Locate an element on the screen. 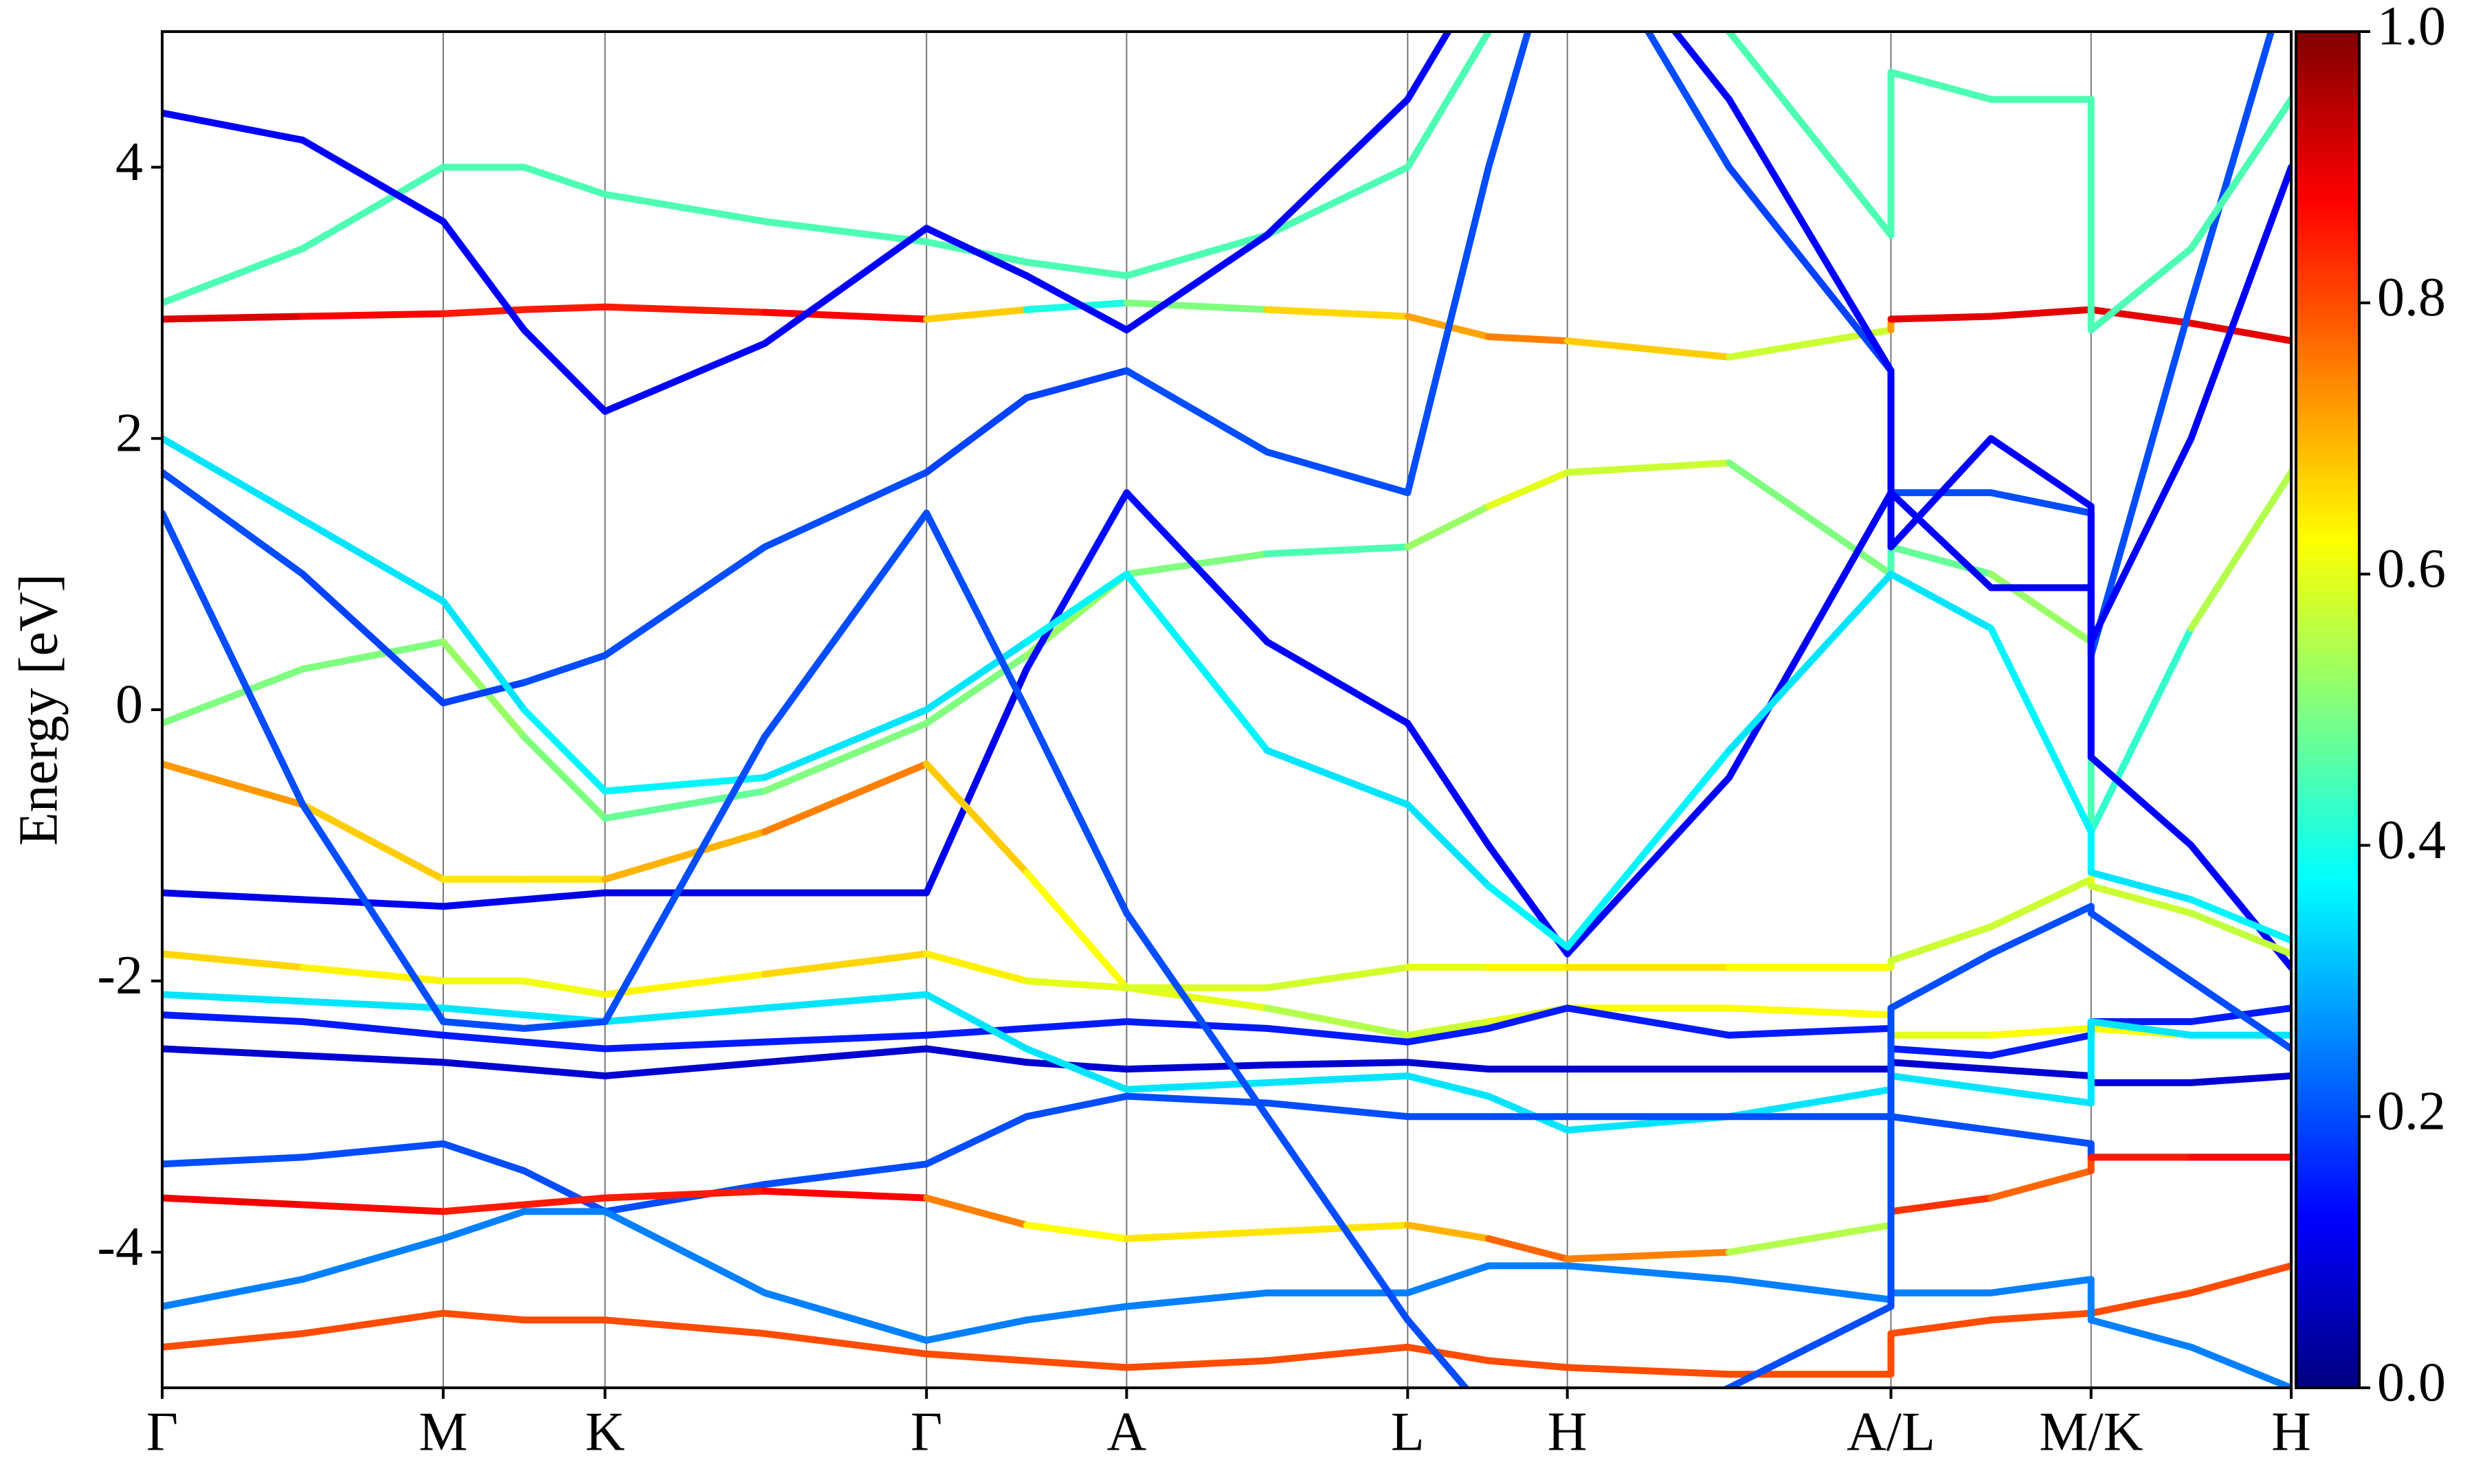 This screenshot has width=2474, height=1484. y-tick-label: 0 is located at coordinates (129, 704).